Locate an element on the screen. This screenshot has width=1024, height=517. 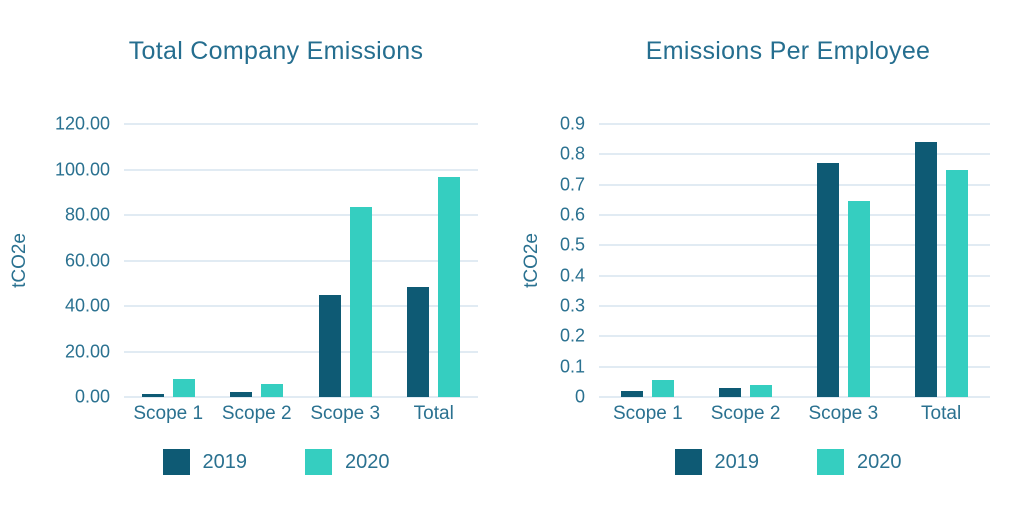
y-tick-label: 80.00 is located at coordinates (87, 214).